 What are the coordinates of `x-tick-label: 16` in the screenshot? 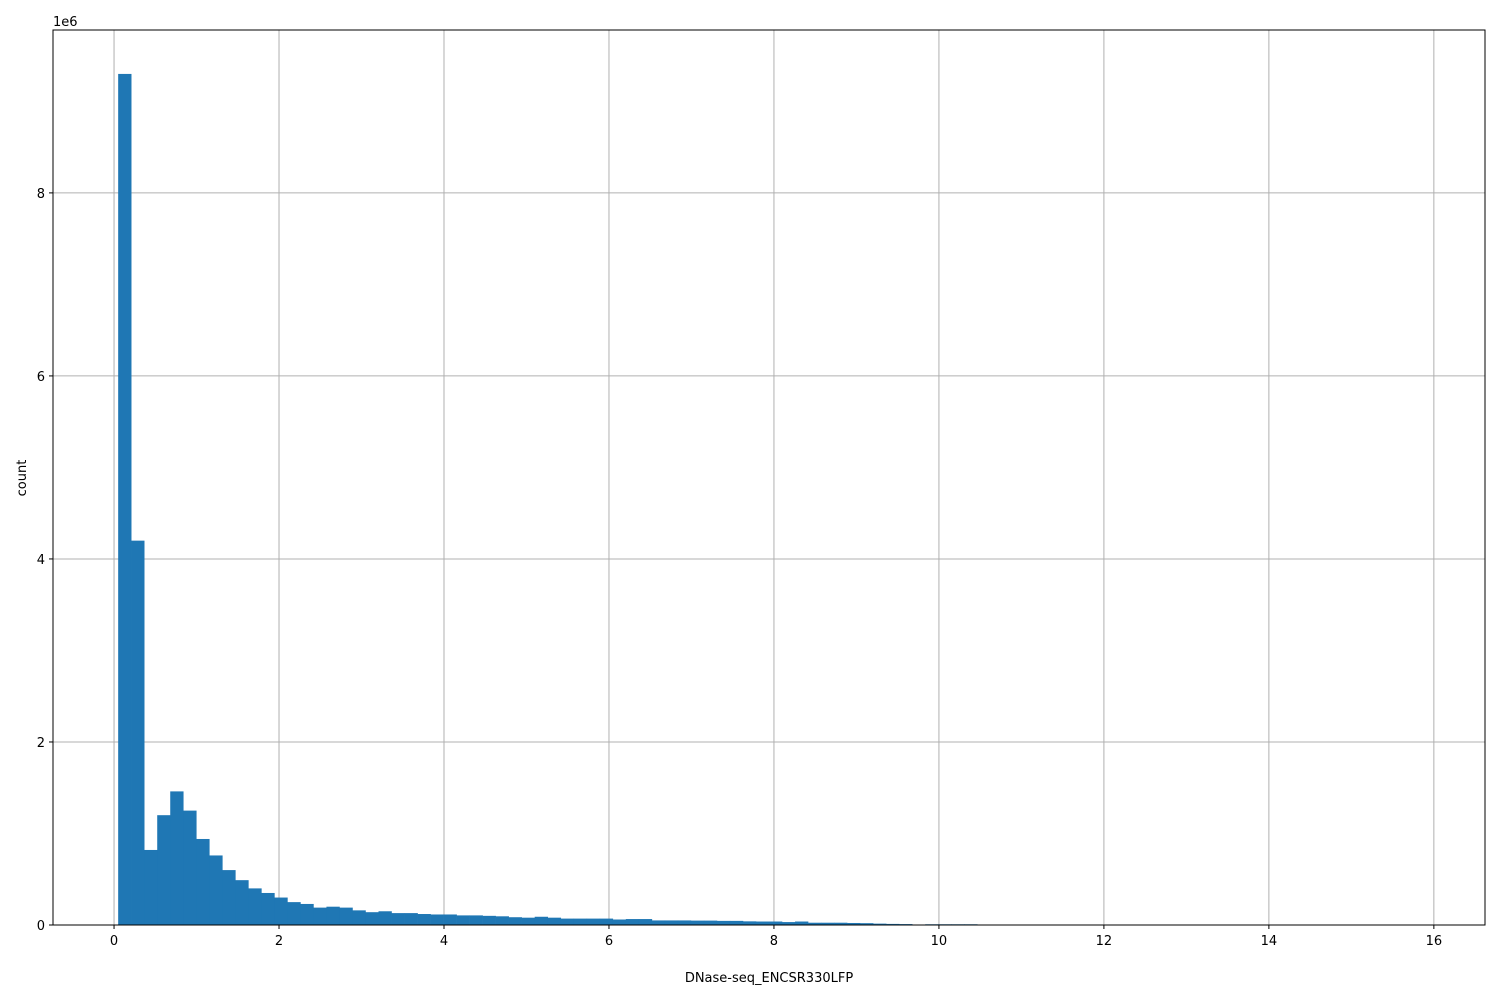 It's located at (1434, 941).